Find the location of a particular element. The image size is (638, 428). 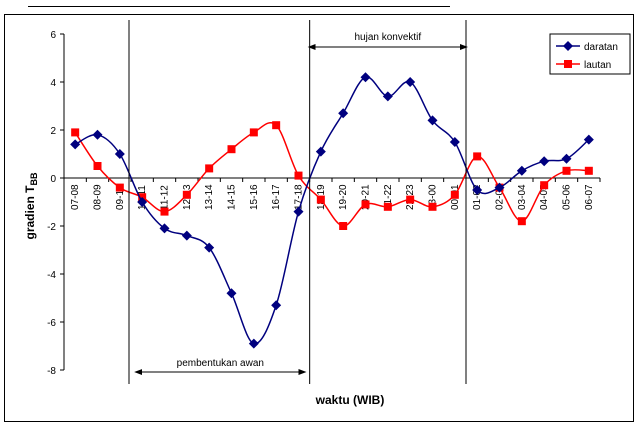

x-tick-label: 04-05 is located at coordinates (544, 197).